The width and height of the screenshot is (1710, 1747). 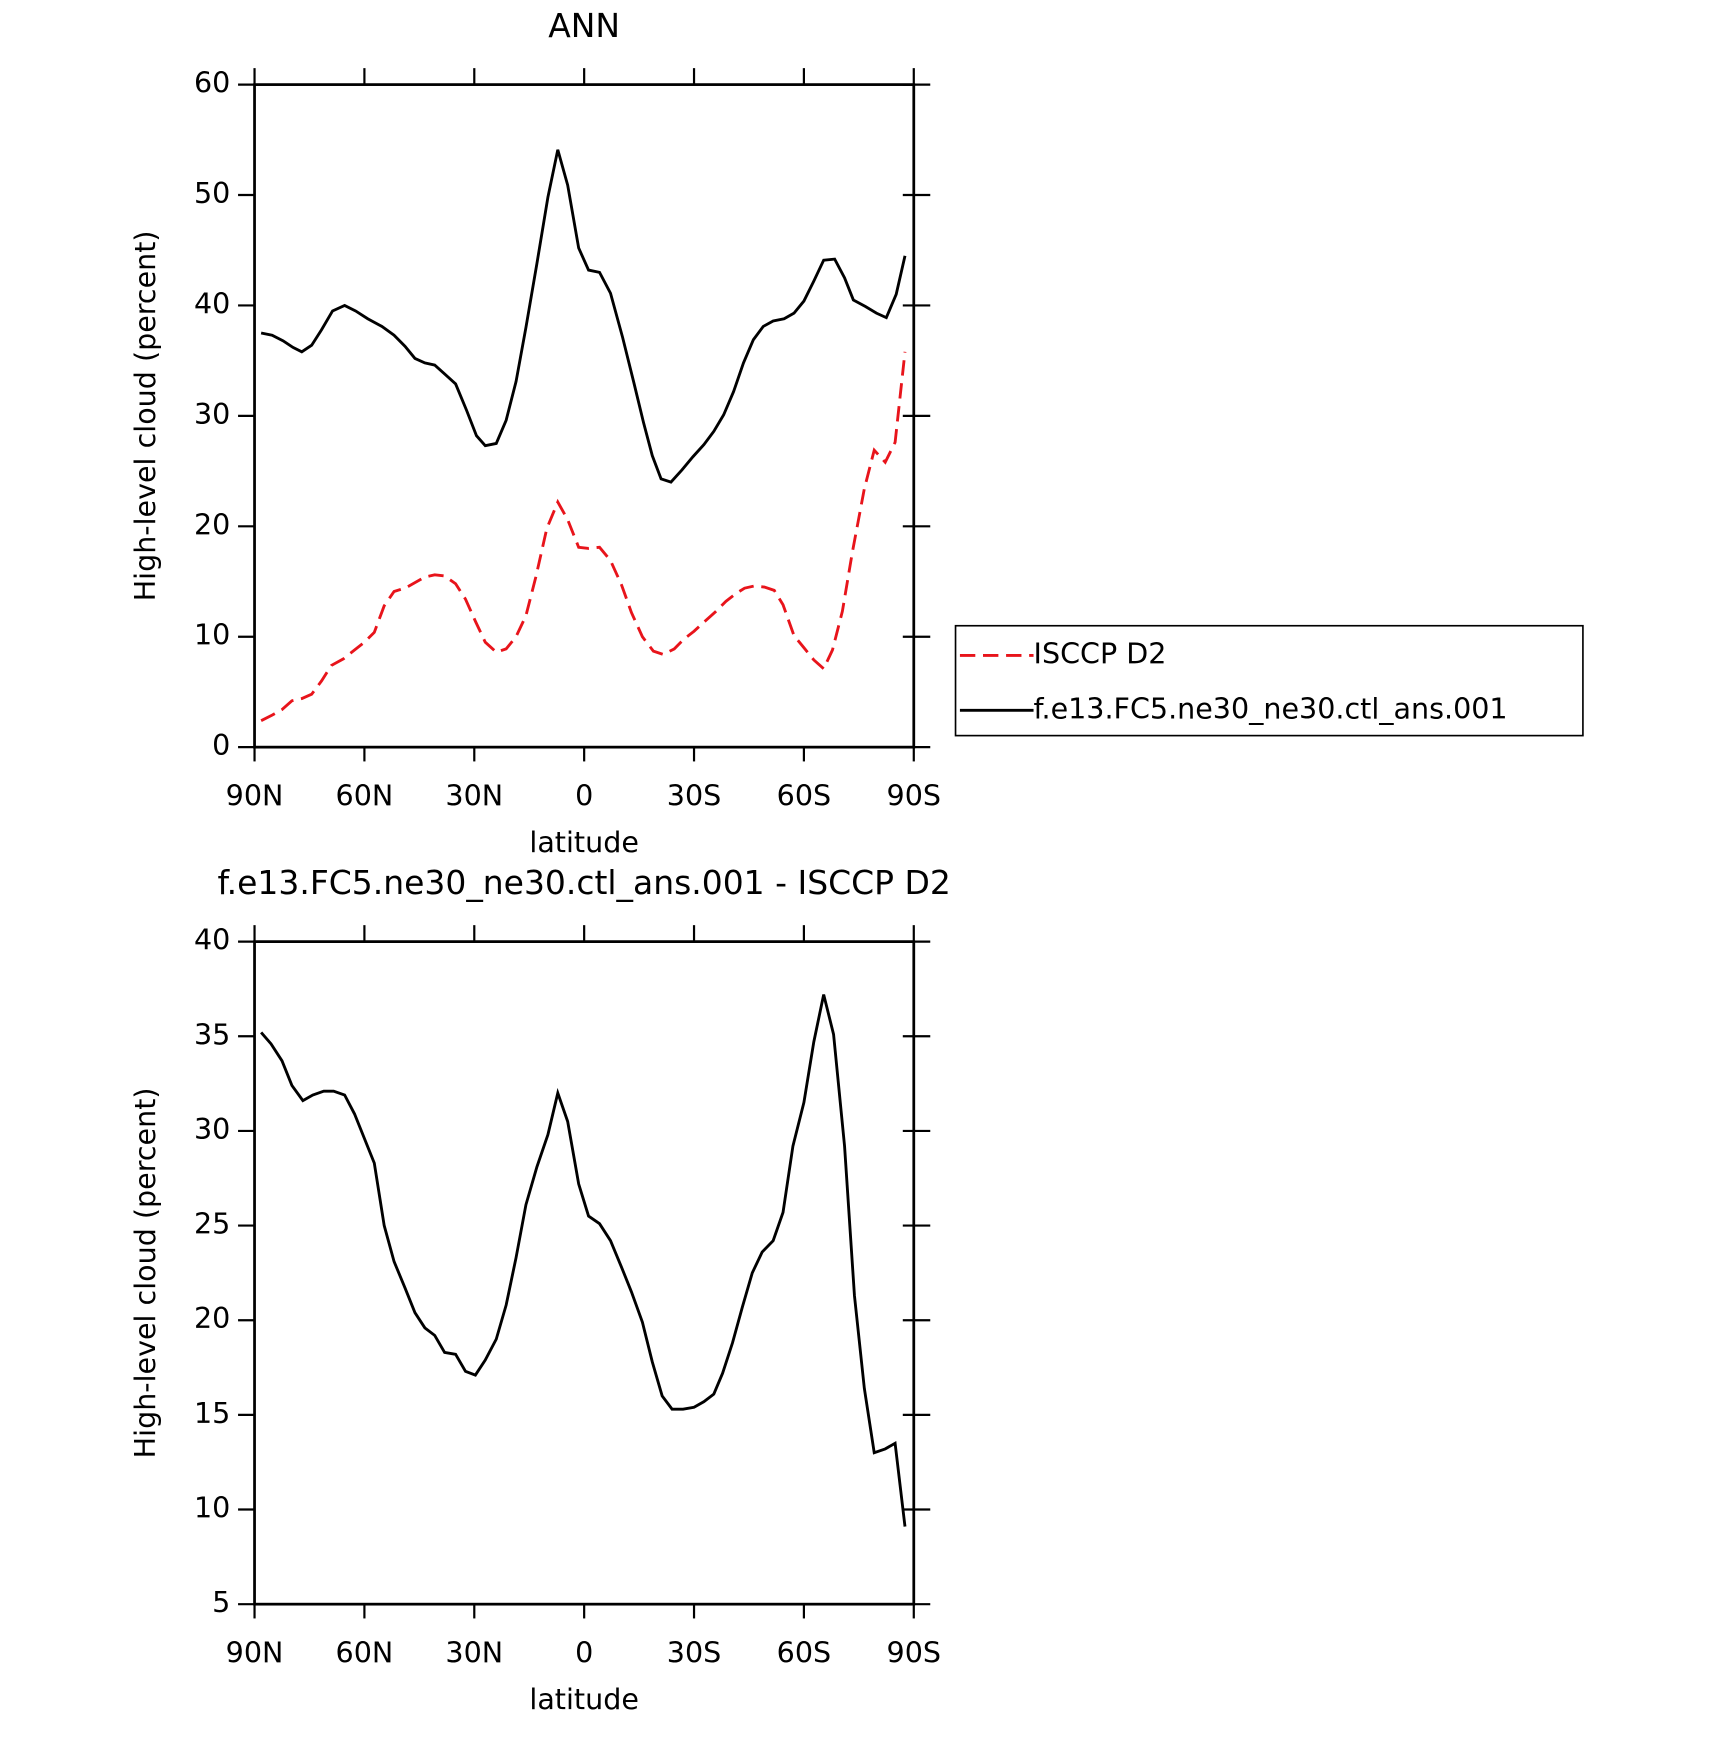 I want to click on chart-title: ANN, so click(x=584, y=25).